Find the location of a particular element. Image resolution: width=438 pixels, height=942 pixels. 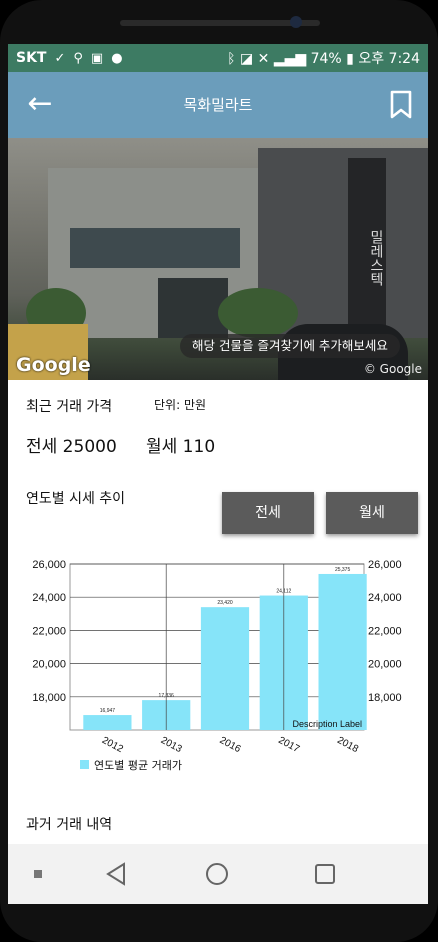

usb-icon: ⚲ is located at coordinates (78, 58).